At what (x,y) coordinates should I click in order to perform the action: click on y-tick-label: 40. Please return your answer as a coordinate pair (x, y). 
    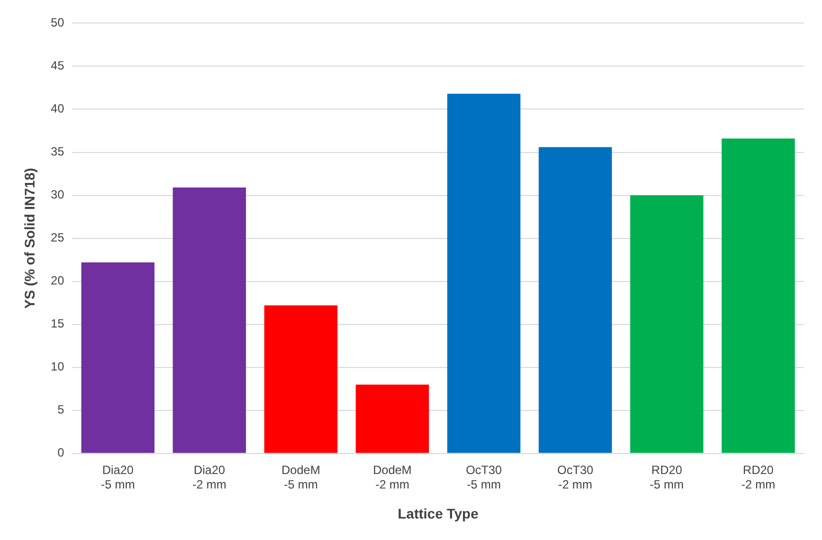
    Looking at the image, I should click on (57, 109).